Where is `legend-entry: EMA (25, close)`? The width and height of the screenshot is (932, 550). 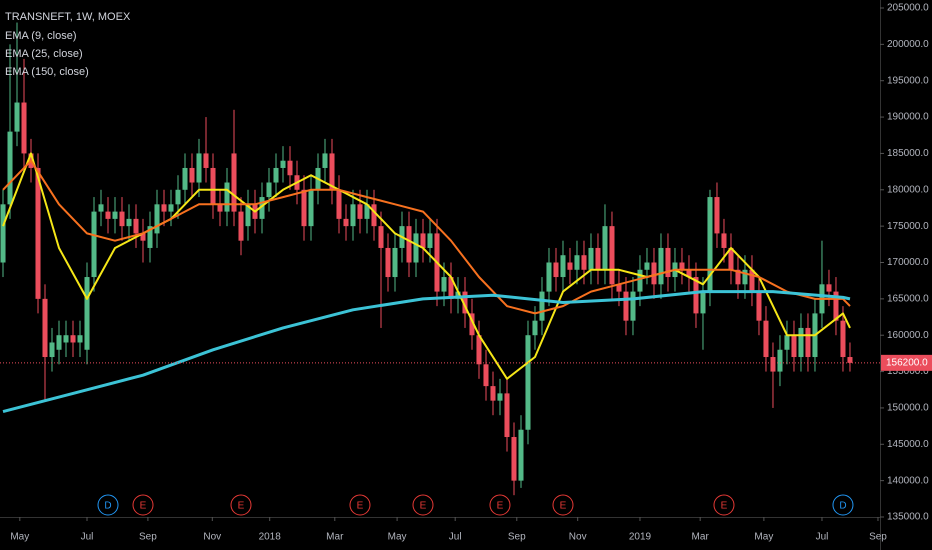 legend-entry: EMA (25, close) is located at coordinates (44, 54).